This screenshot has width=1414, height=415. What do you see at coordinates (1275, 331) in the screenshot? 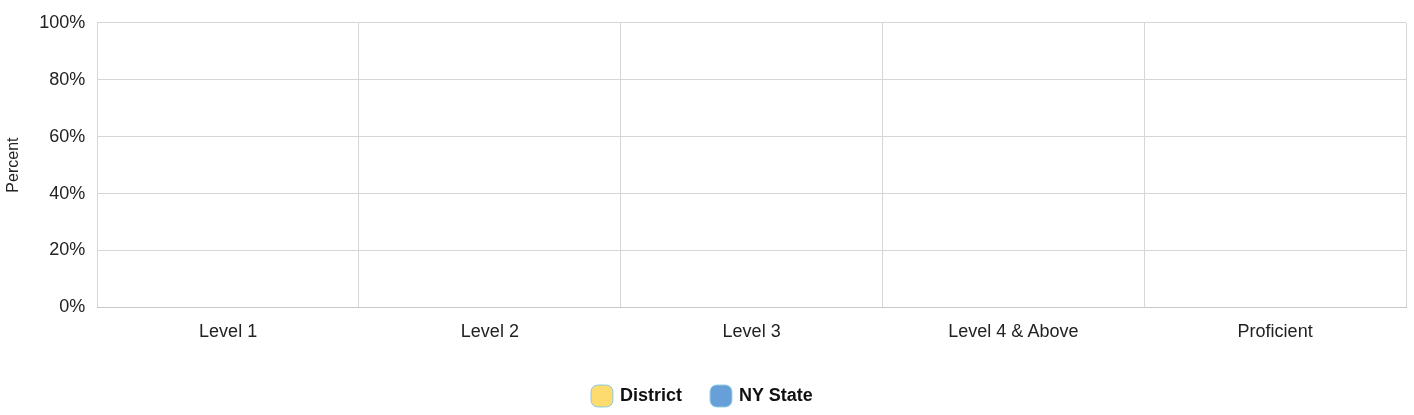
I see `x-tick-label: Proficient` at bounding box center [1275, 331].